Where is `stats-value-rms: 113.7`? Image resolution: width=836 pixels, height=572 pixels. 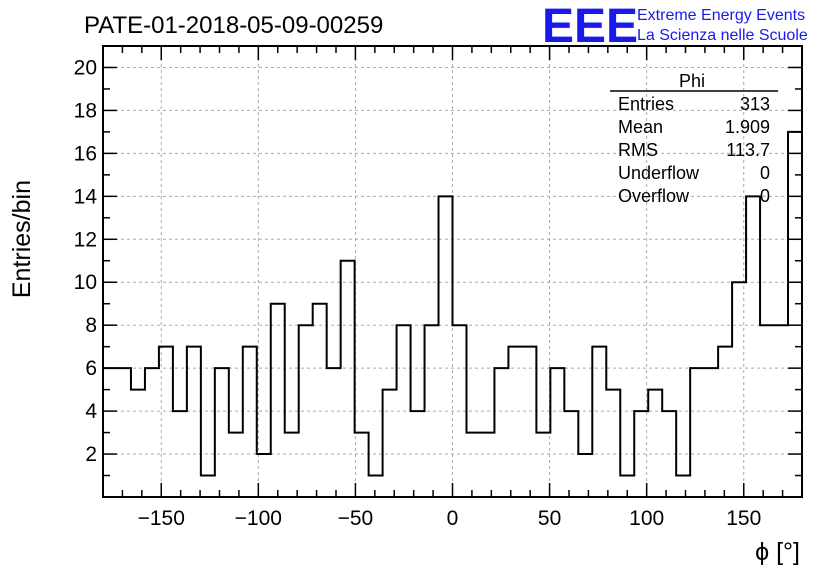
stats-value-rms: 113.7 is located at coordinates (748, 150).